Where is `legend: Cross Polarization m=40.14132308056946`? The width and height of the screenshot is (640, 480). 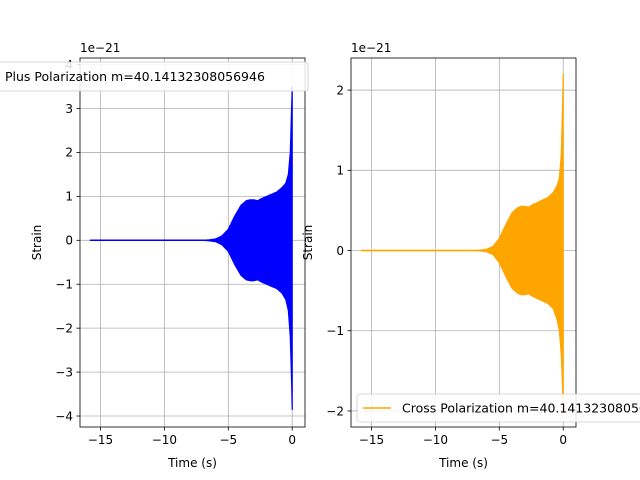 legend: Cross Polarization m=40.14132308056946 is located at coordinates (498, 408).